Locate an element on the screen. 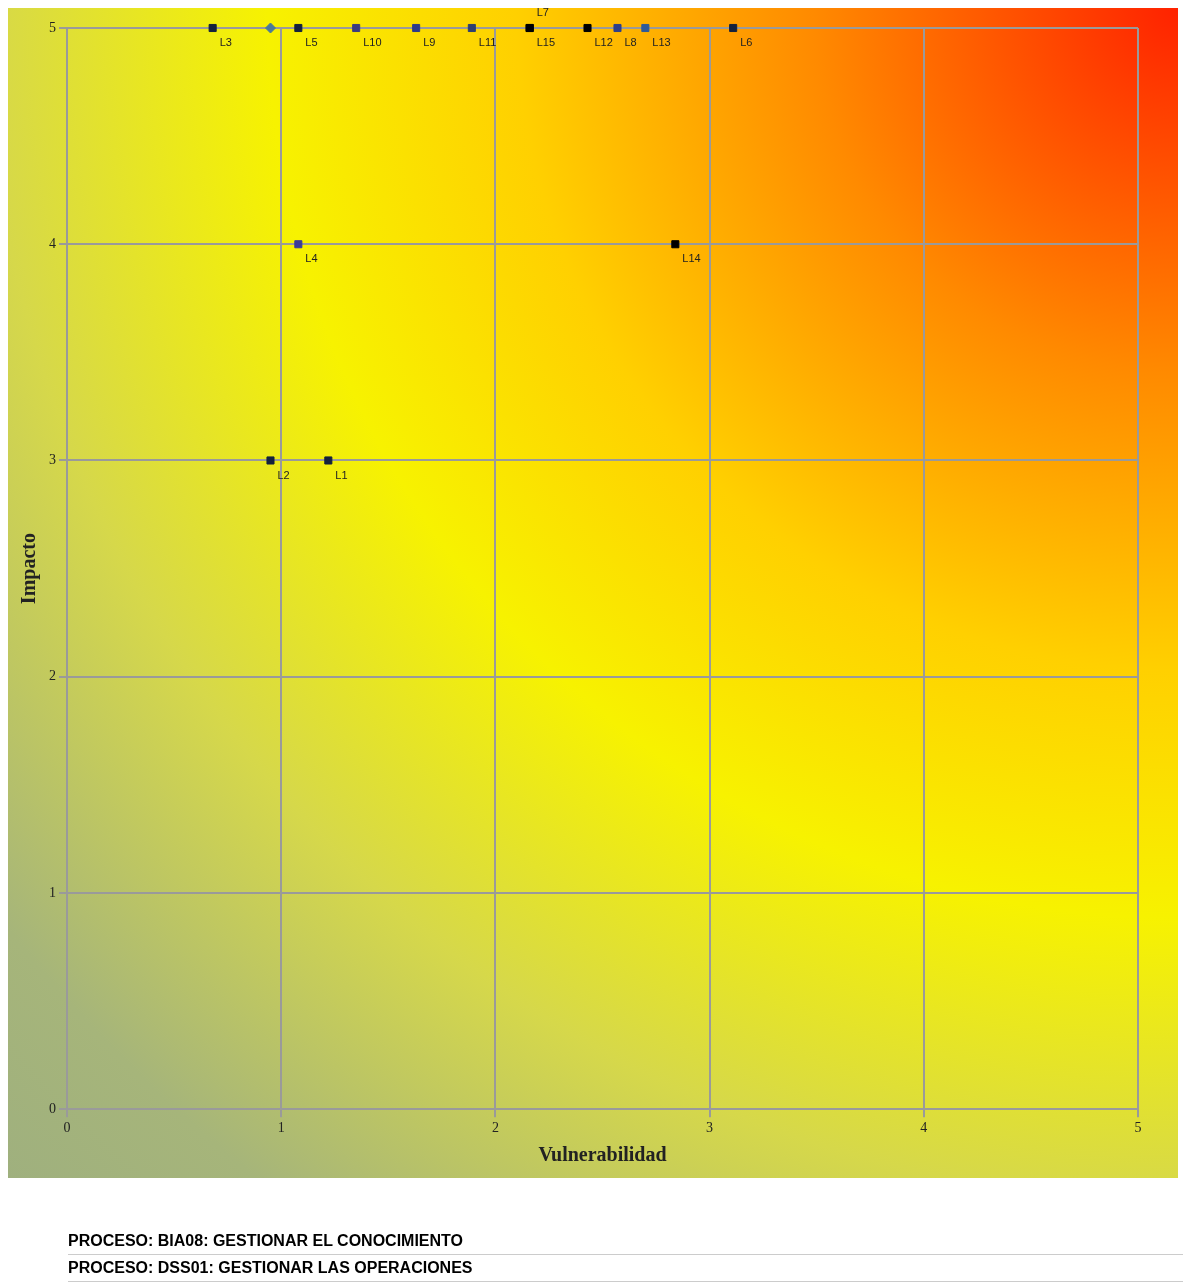 The width and height of the screenshot is (1191, 1285). annotation: L3 is located at coordinates (225, 42).